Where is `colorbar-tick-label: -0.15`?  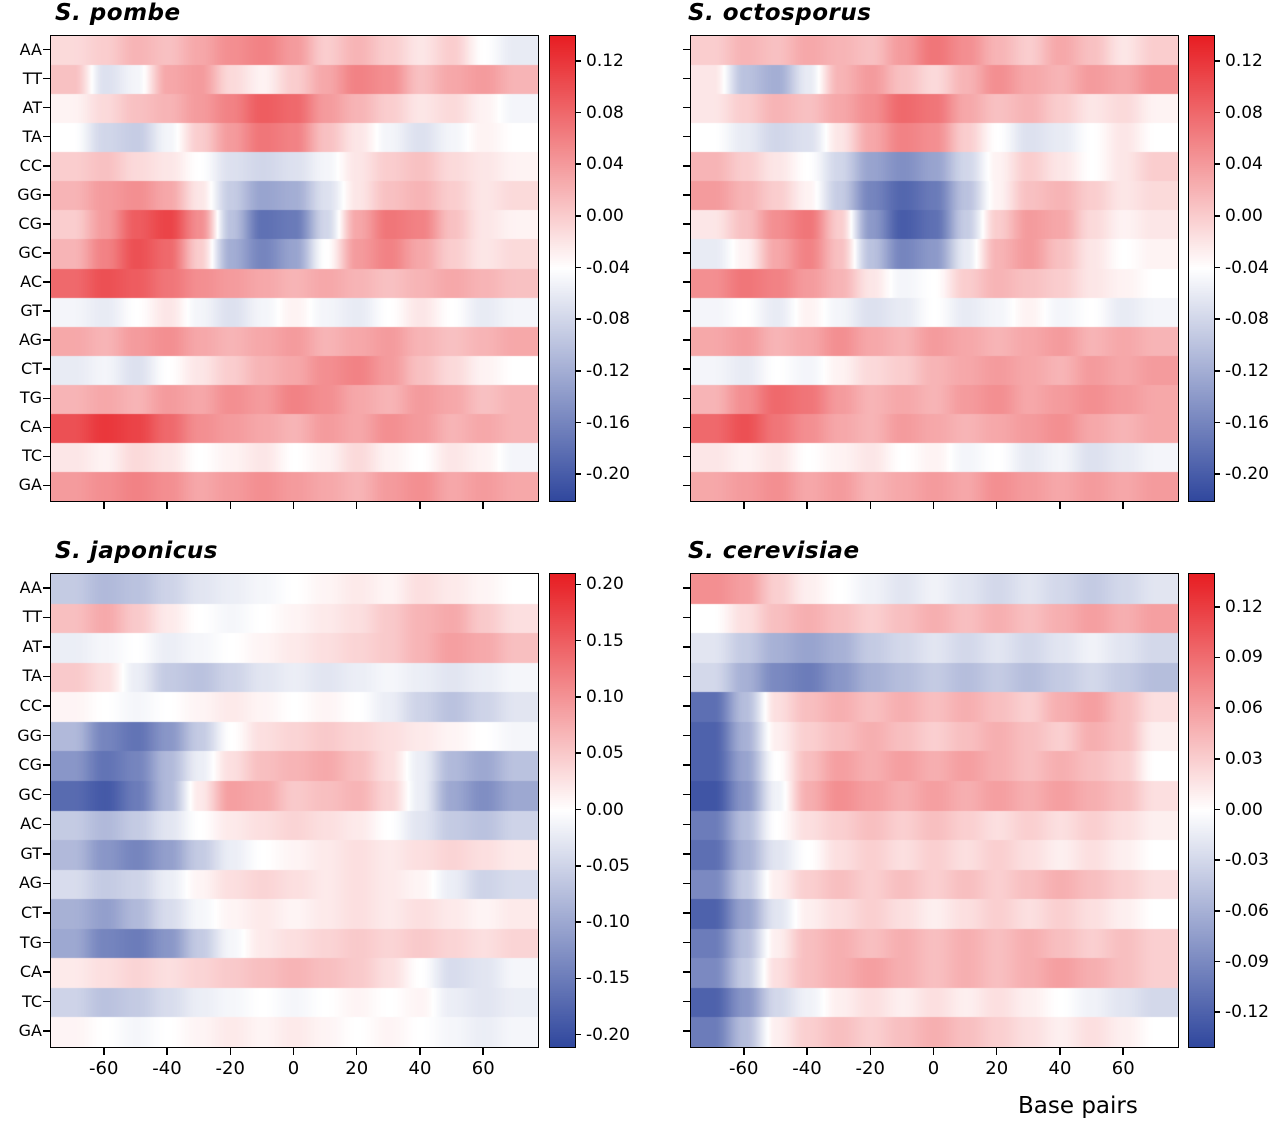
colorbar-tick-label: -0.15 is located at coordinates (608, 978).